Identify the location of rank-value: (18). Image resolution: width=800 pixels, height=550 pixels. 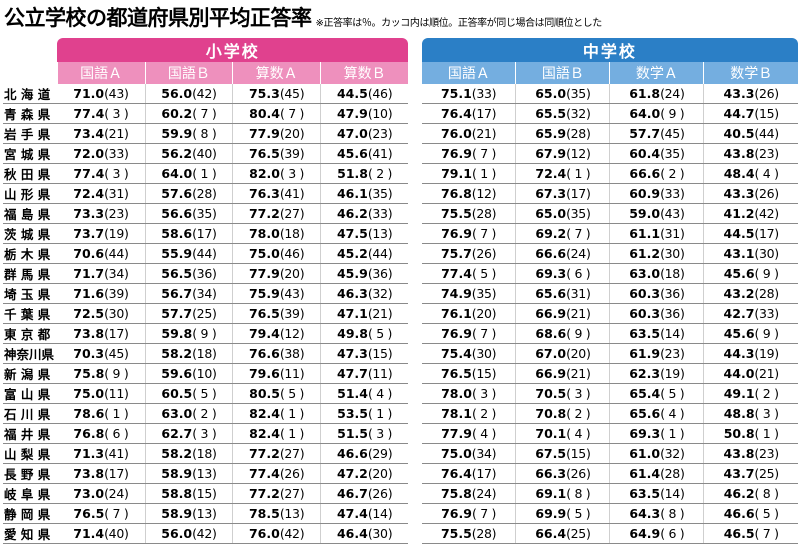
(204, 454).